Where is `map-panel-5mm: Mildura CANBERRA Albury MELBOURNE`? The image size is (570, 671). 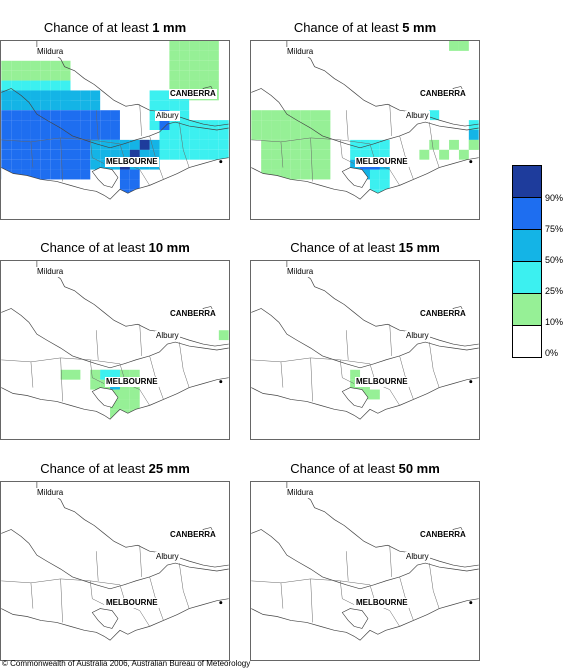
map-panel-5mm: Mildura CANBERRA Albury MELBOURNE is located at coordinates (365, 130).